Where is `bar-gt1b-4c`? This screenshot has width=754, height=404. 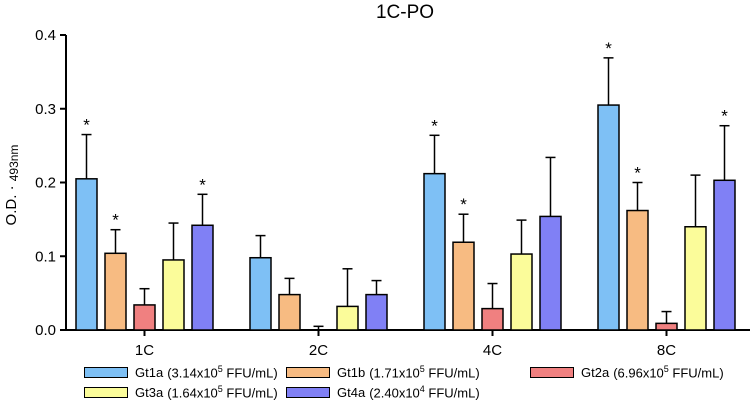
bar-gt1b-4c is located at coordinates (463, 286).